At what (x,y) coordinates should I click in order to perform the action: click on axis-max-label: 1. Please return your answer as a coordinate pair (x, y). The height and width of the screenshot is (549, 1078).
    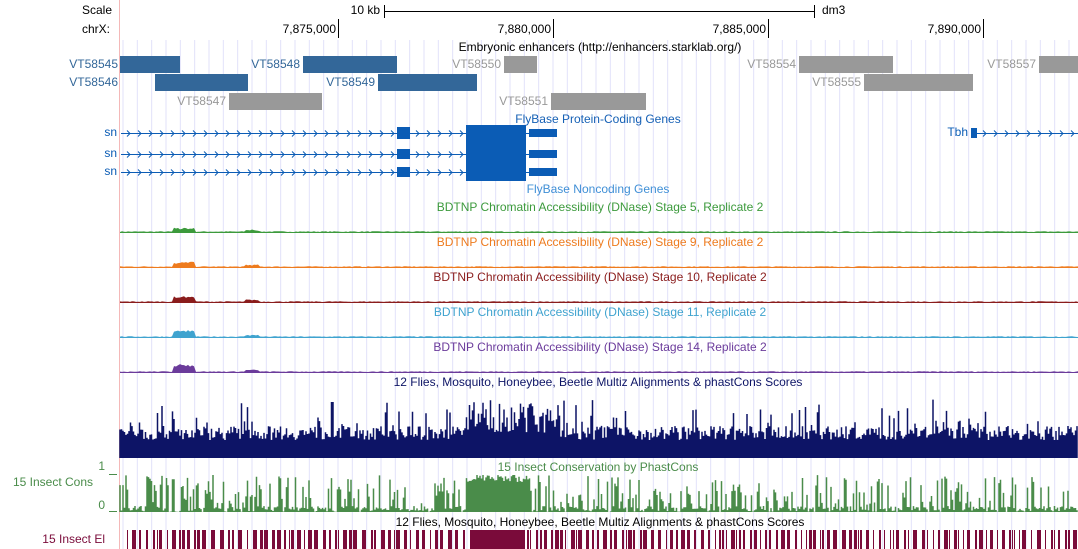
    Looking at the image, I should click on (101, 466).